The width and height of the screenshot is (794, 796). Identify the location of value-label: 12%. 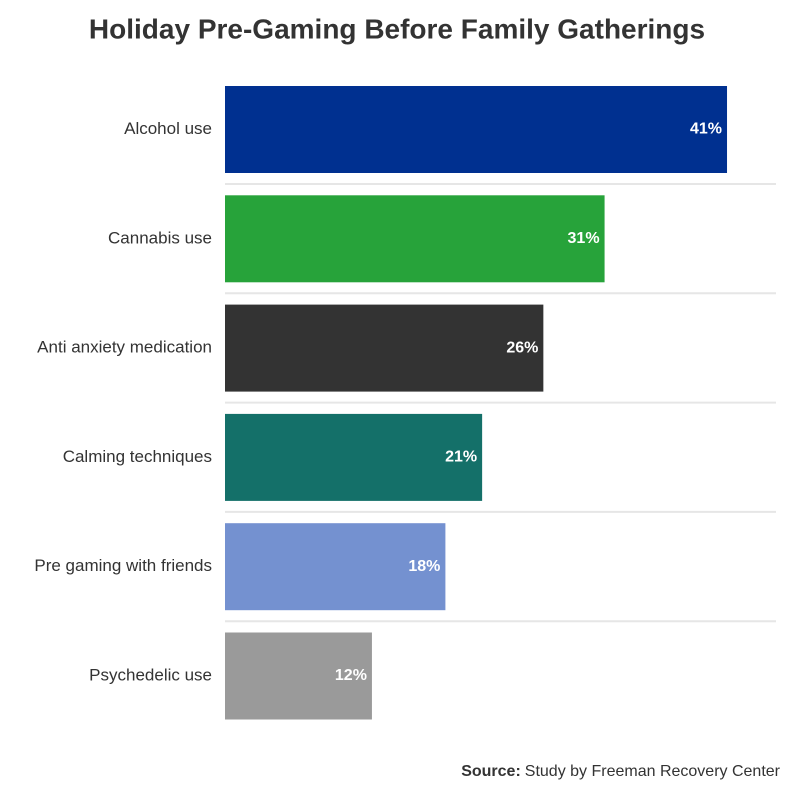
(351, 675).